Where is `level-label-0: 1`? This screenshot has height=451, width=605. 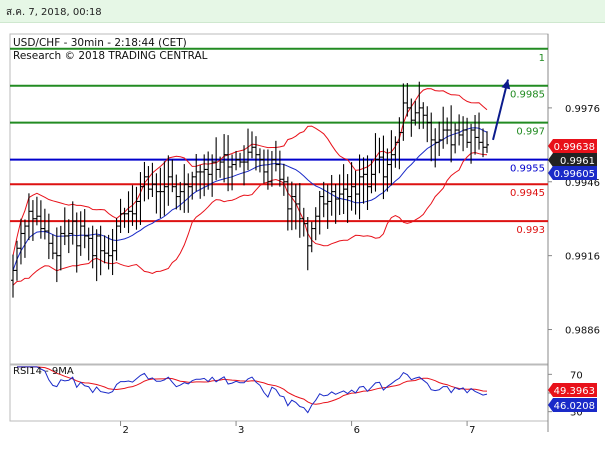 level-label-0: 1 is located at coordinates (542, 58).